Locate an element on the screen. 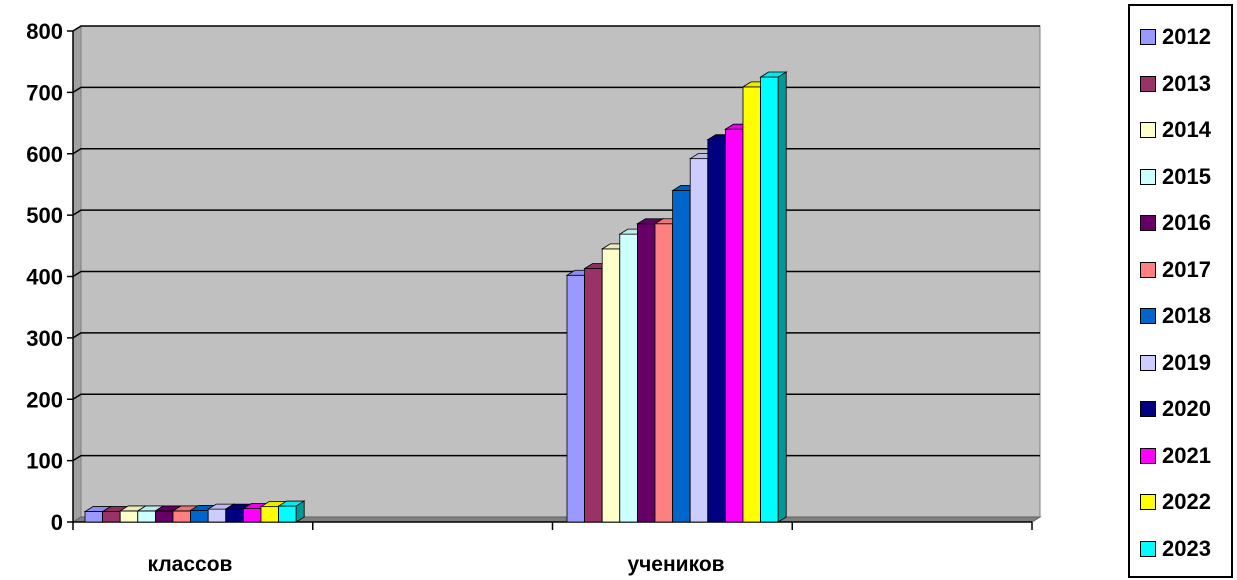 The image size is (1237, 580). legend-label: 2023 is located at coordinates (1186, 548).